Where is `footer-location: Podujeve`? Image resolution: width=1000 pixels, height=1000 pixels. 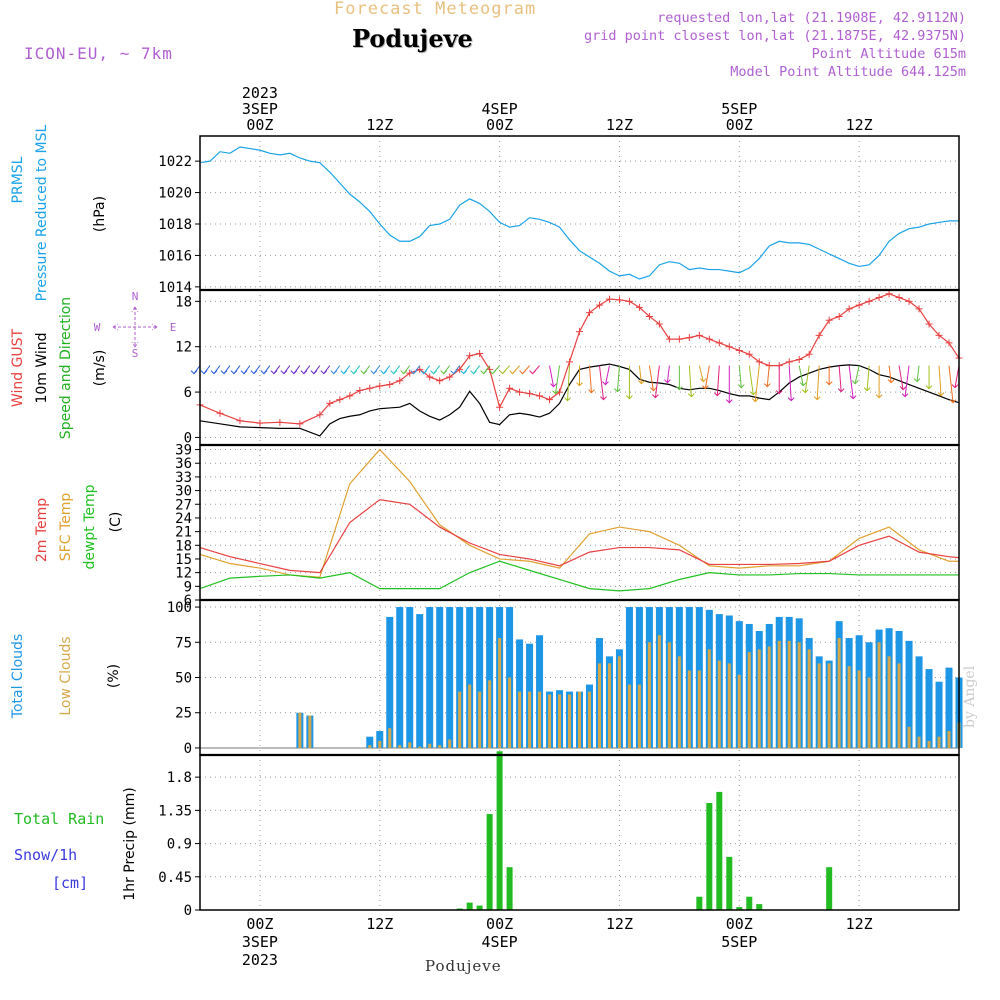
footer-location: Podujeve is located at coordinates (463, 966).